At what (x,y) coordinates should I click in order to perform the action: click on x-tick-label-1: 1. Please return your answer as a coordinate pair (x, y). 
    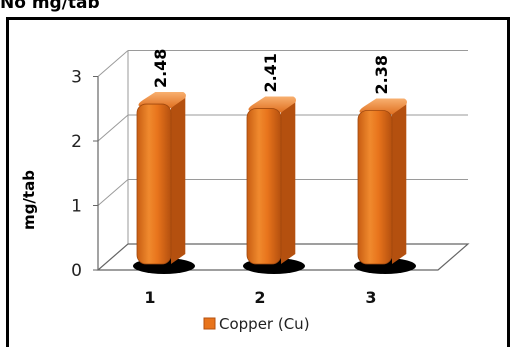
    Looking at the image, I should click on (149, 297).